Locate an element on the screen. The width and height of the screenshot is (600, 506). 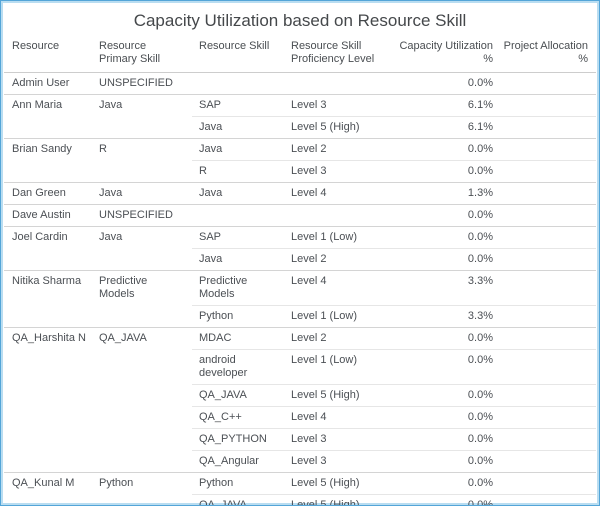
table-row: QA_Kunal M Python Python Level 5 (High) 0.0% is located at coordinates (300, 488).